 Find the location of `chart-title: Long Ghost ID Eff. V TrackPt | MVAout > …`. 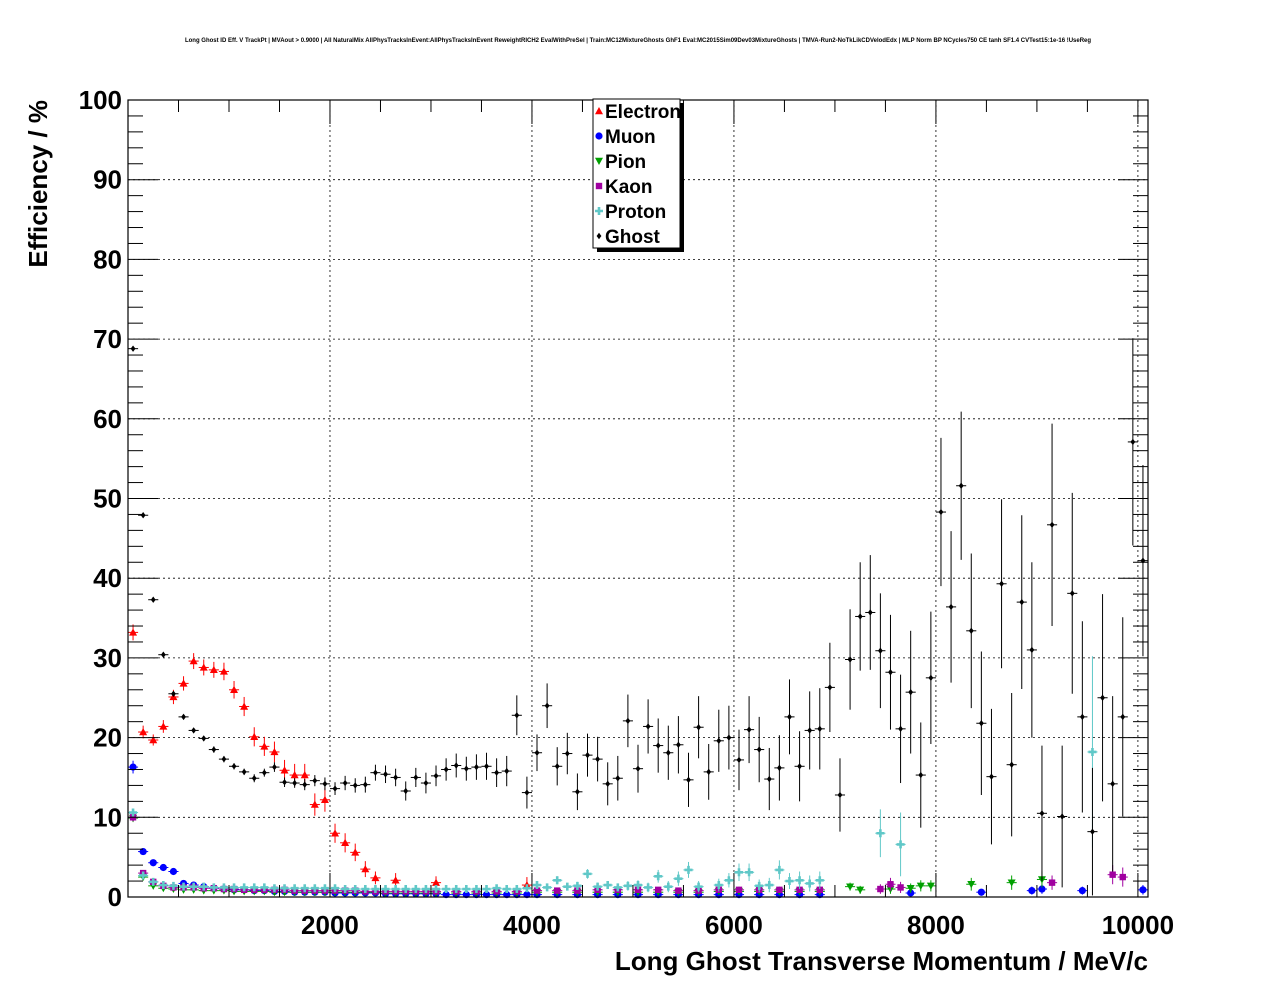

chart-title: Long Ghost ID Eff. V TrackPt | MVAout > … is located at coordinates (638, 41).